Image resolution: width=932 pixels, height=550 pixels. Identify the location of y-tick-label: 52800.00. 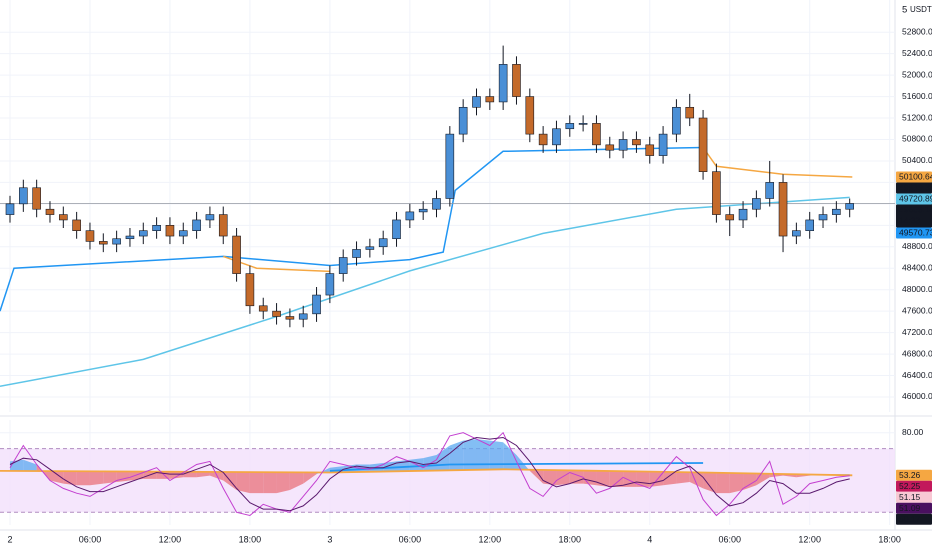
(917, 31).